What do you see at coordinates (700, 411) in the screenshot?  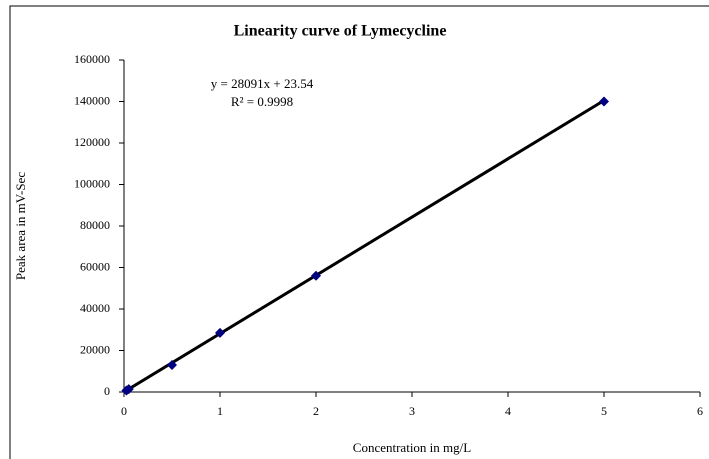 I see `x-tick-label: 6` at bounding box center [700, 411].